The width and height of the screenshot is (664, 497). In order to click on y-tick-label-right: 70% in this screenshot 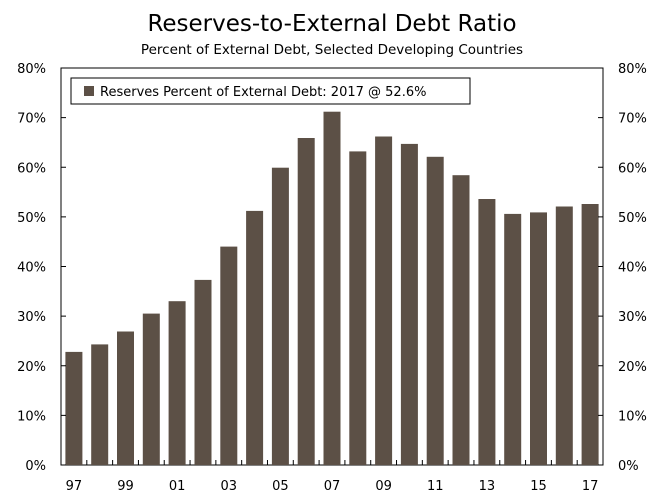, I will do `click(632, 119)`.